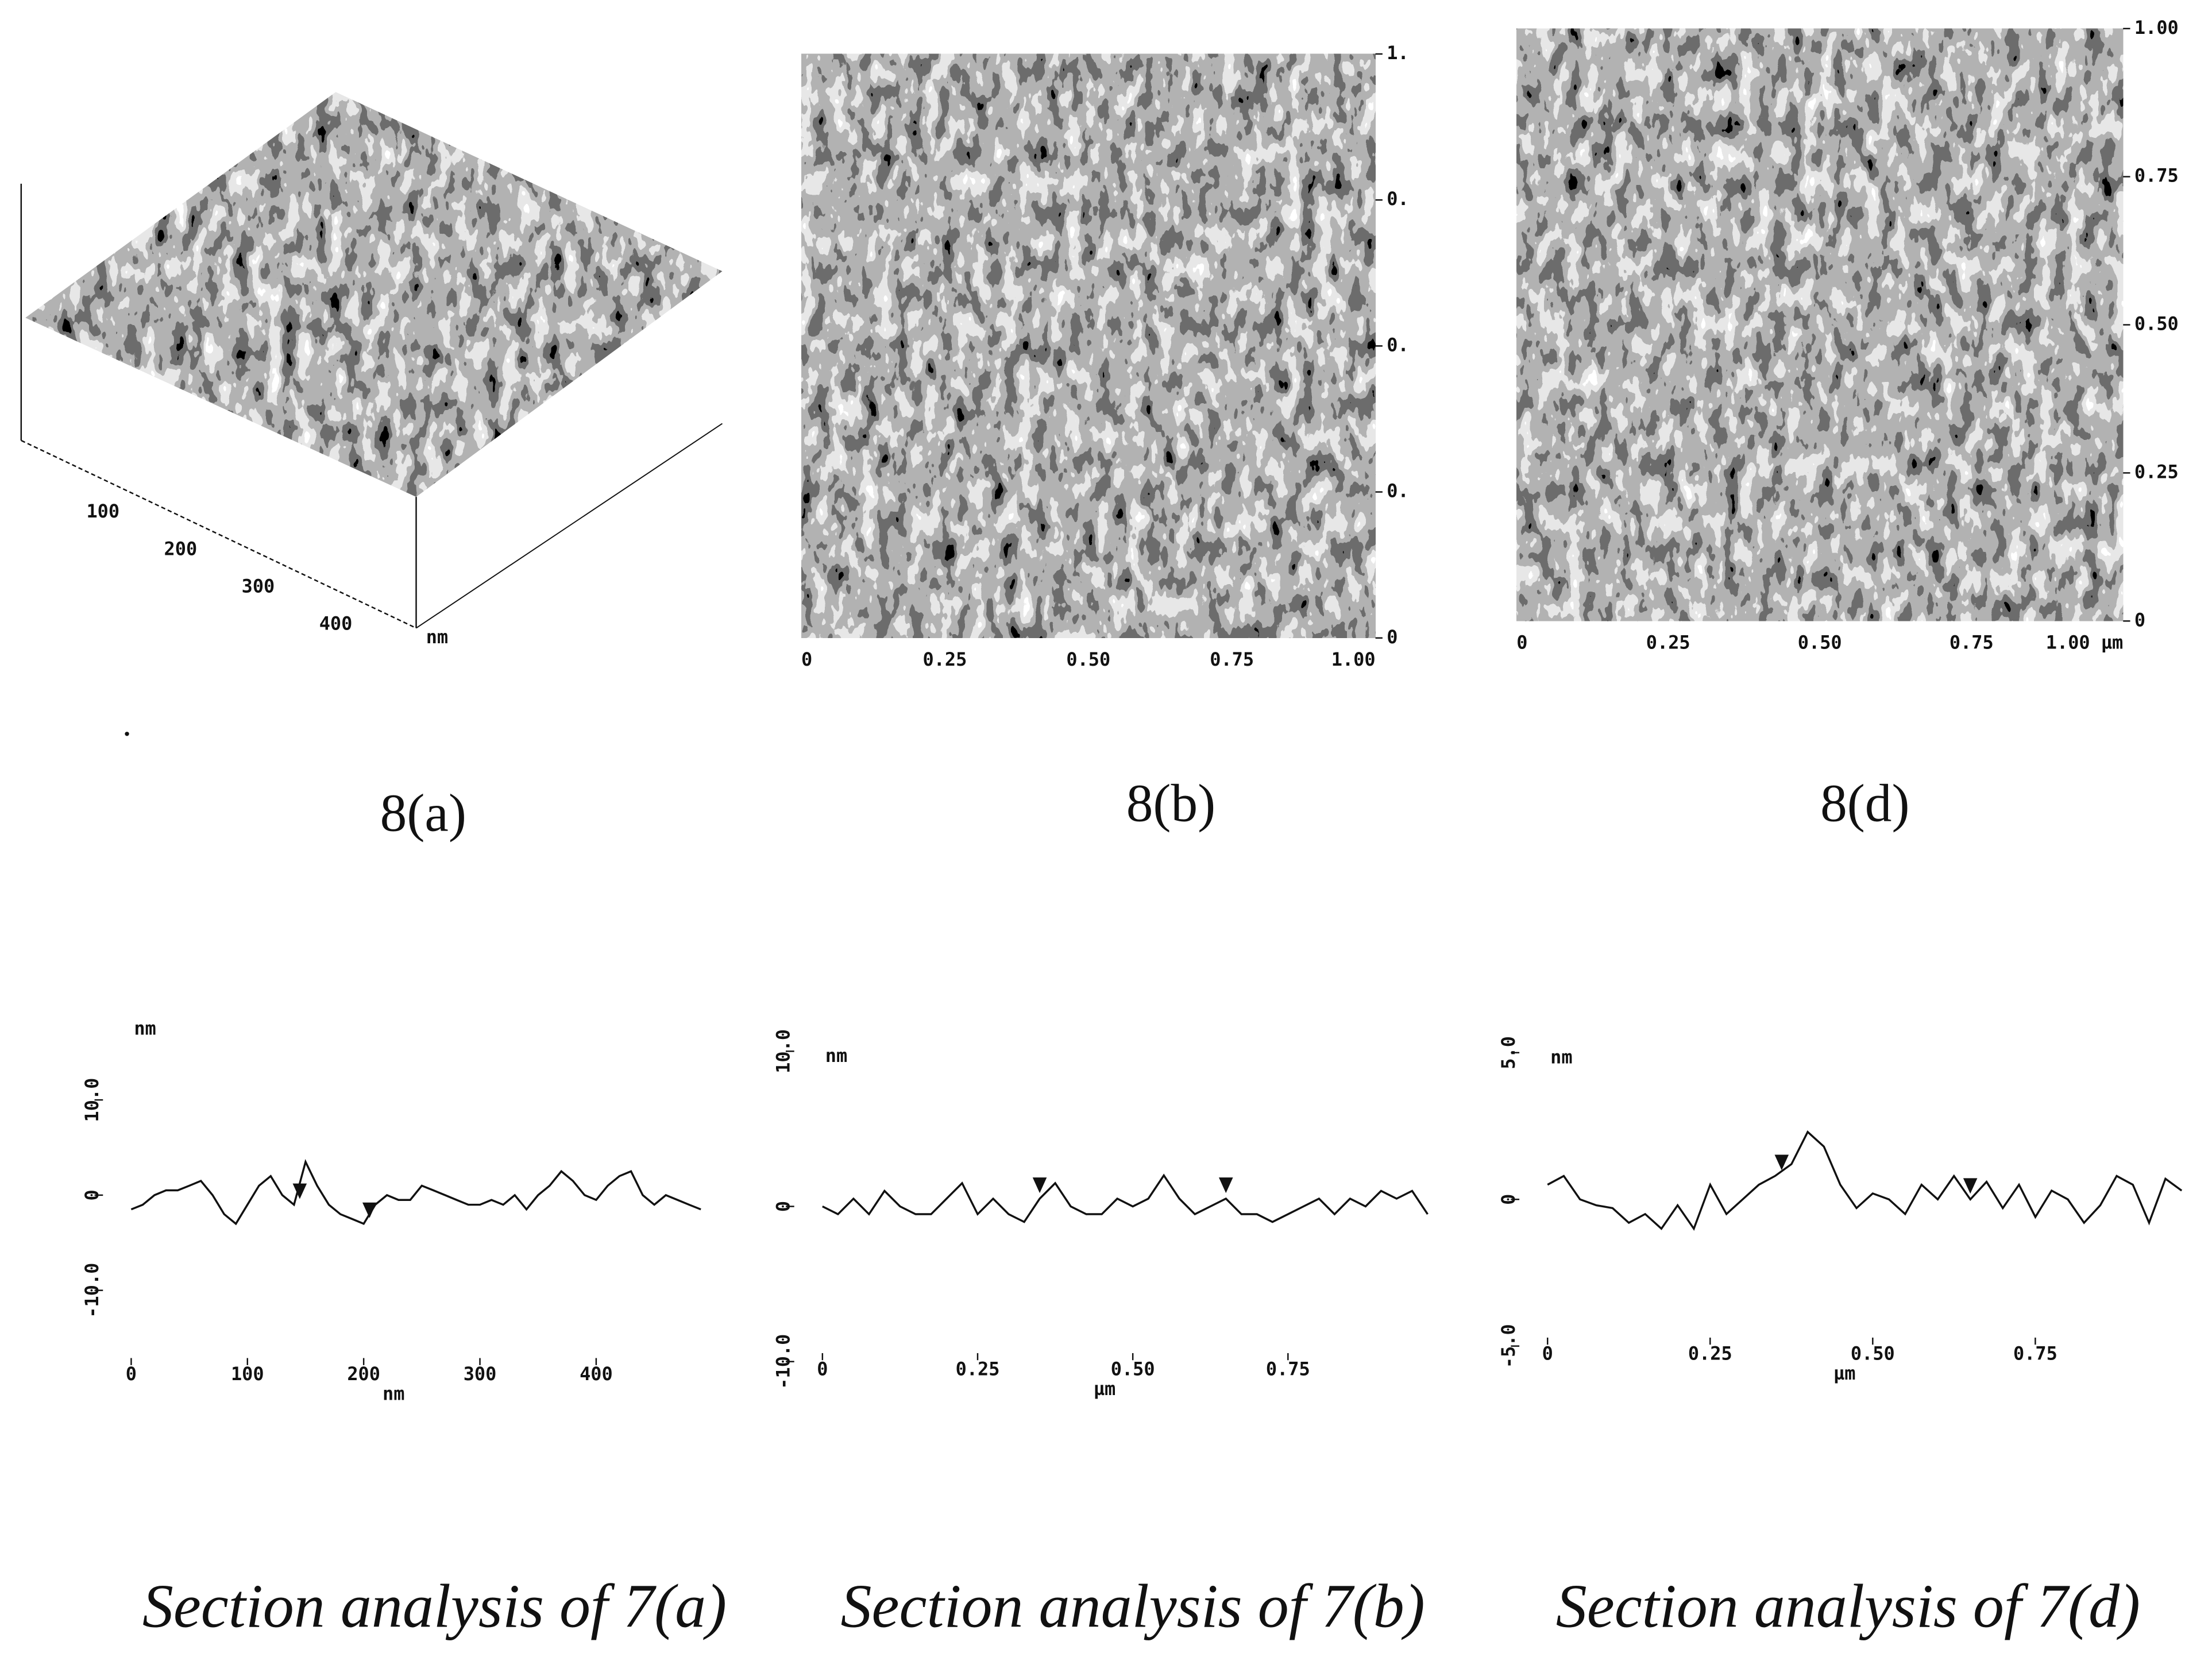 This screenshot has height=1661, width=2212. What do you see at coordinates (1865, 803) in the screenshot?
I see `caption: 8(d)` at bounding box center [1865, 803].